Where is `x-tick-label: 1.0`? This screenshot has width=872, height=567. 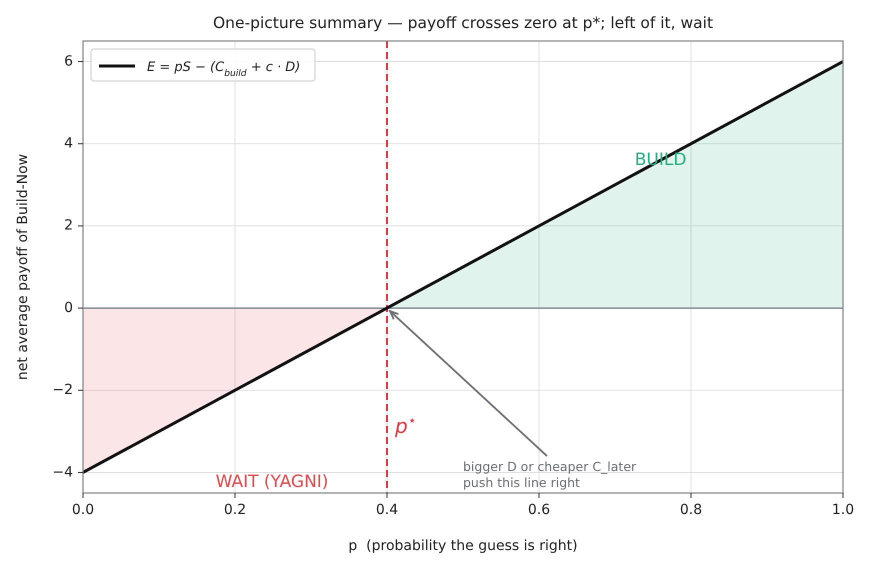 x-tick-label: 1.0 is located at coordinates (843, 510).